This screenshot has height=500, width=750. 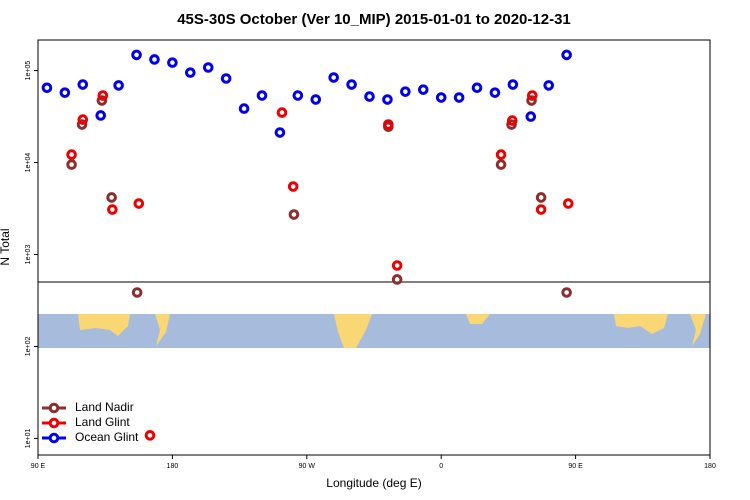 I want to click on x-tick-label: 90 W, so click(x=307, y=466).